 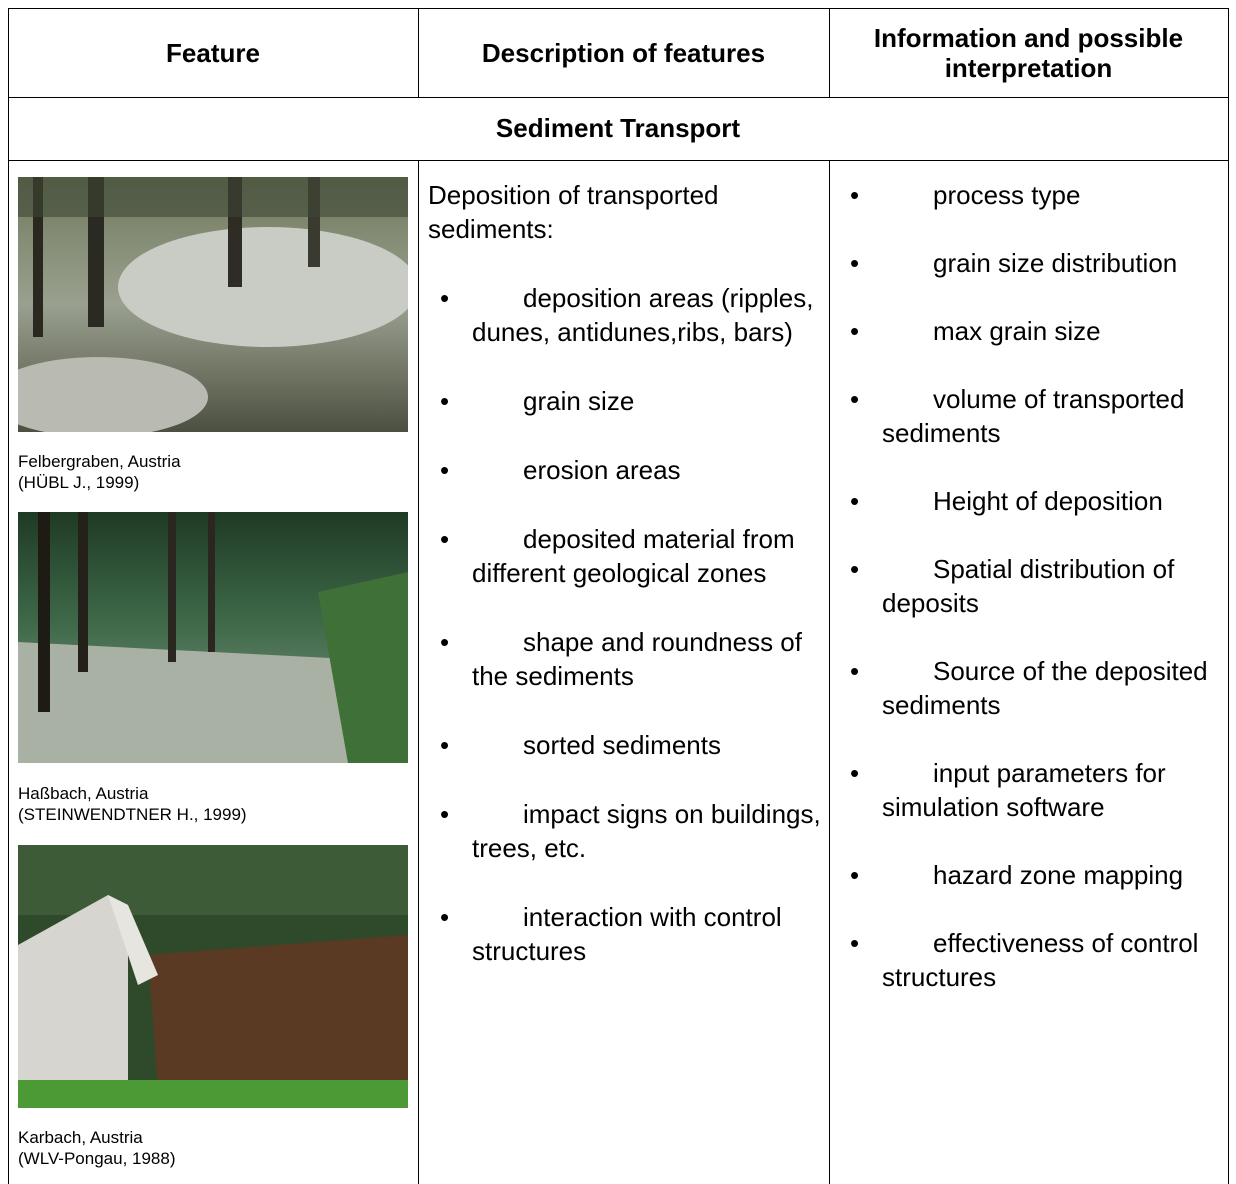 I want to click on bullet-item: hazard zone mapping, so click(x=1037, y=875).